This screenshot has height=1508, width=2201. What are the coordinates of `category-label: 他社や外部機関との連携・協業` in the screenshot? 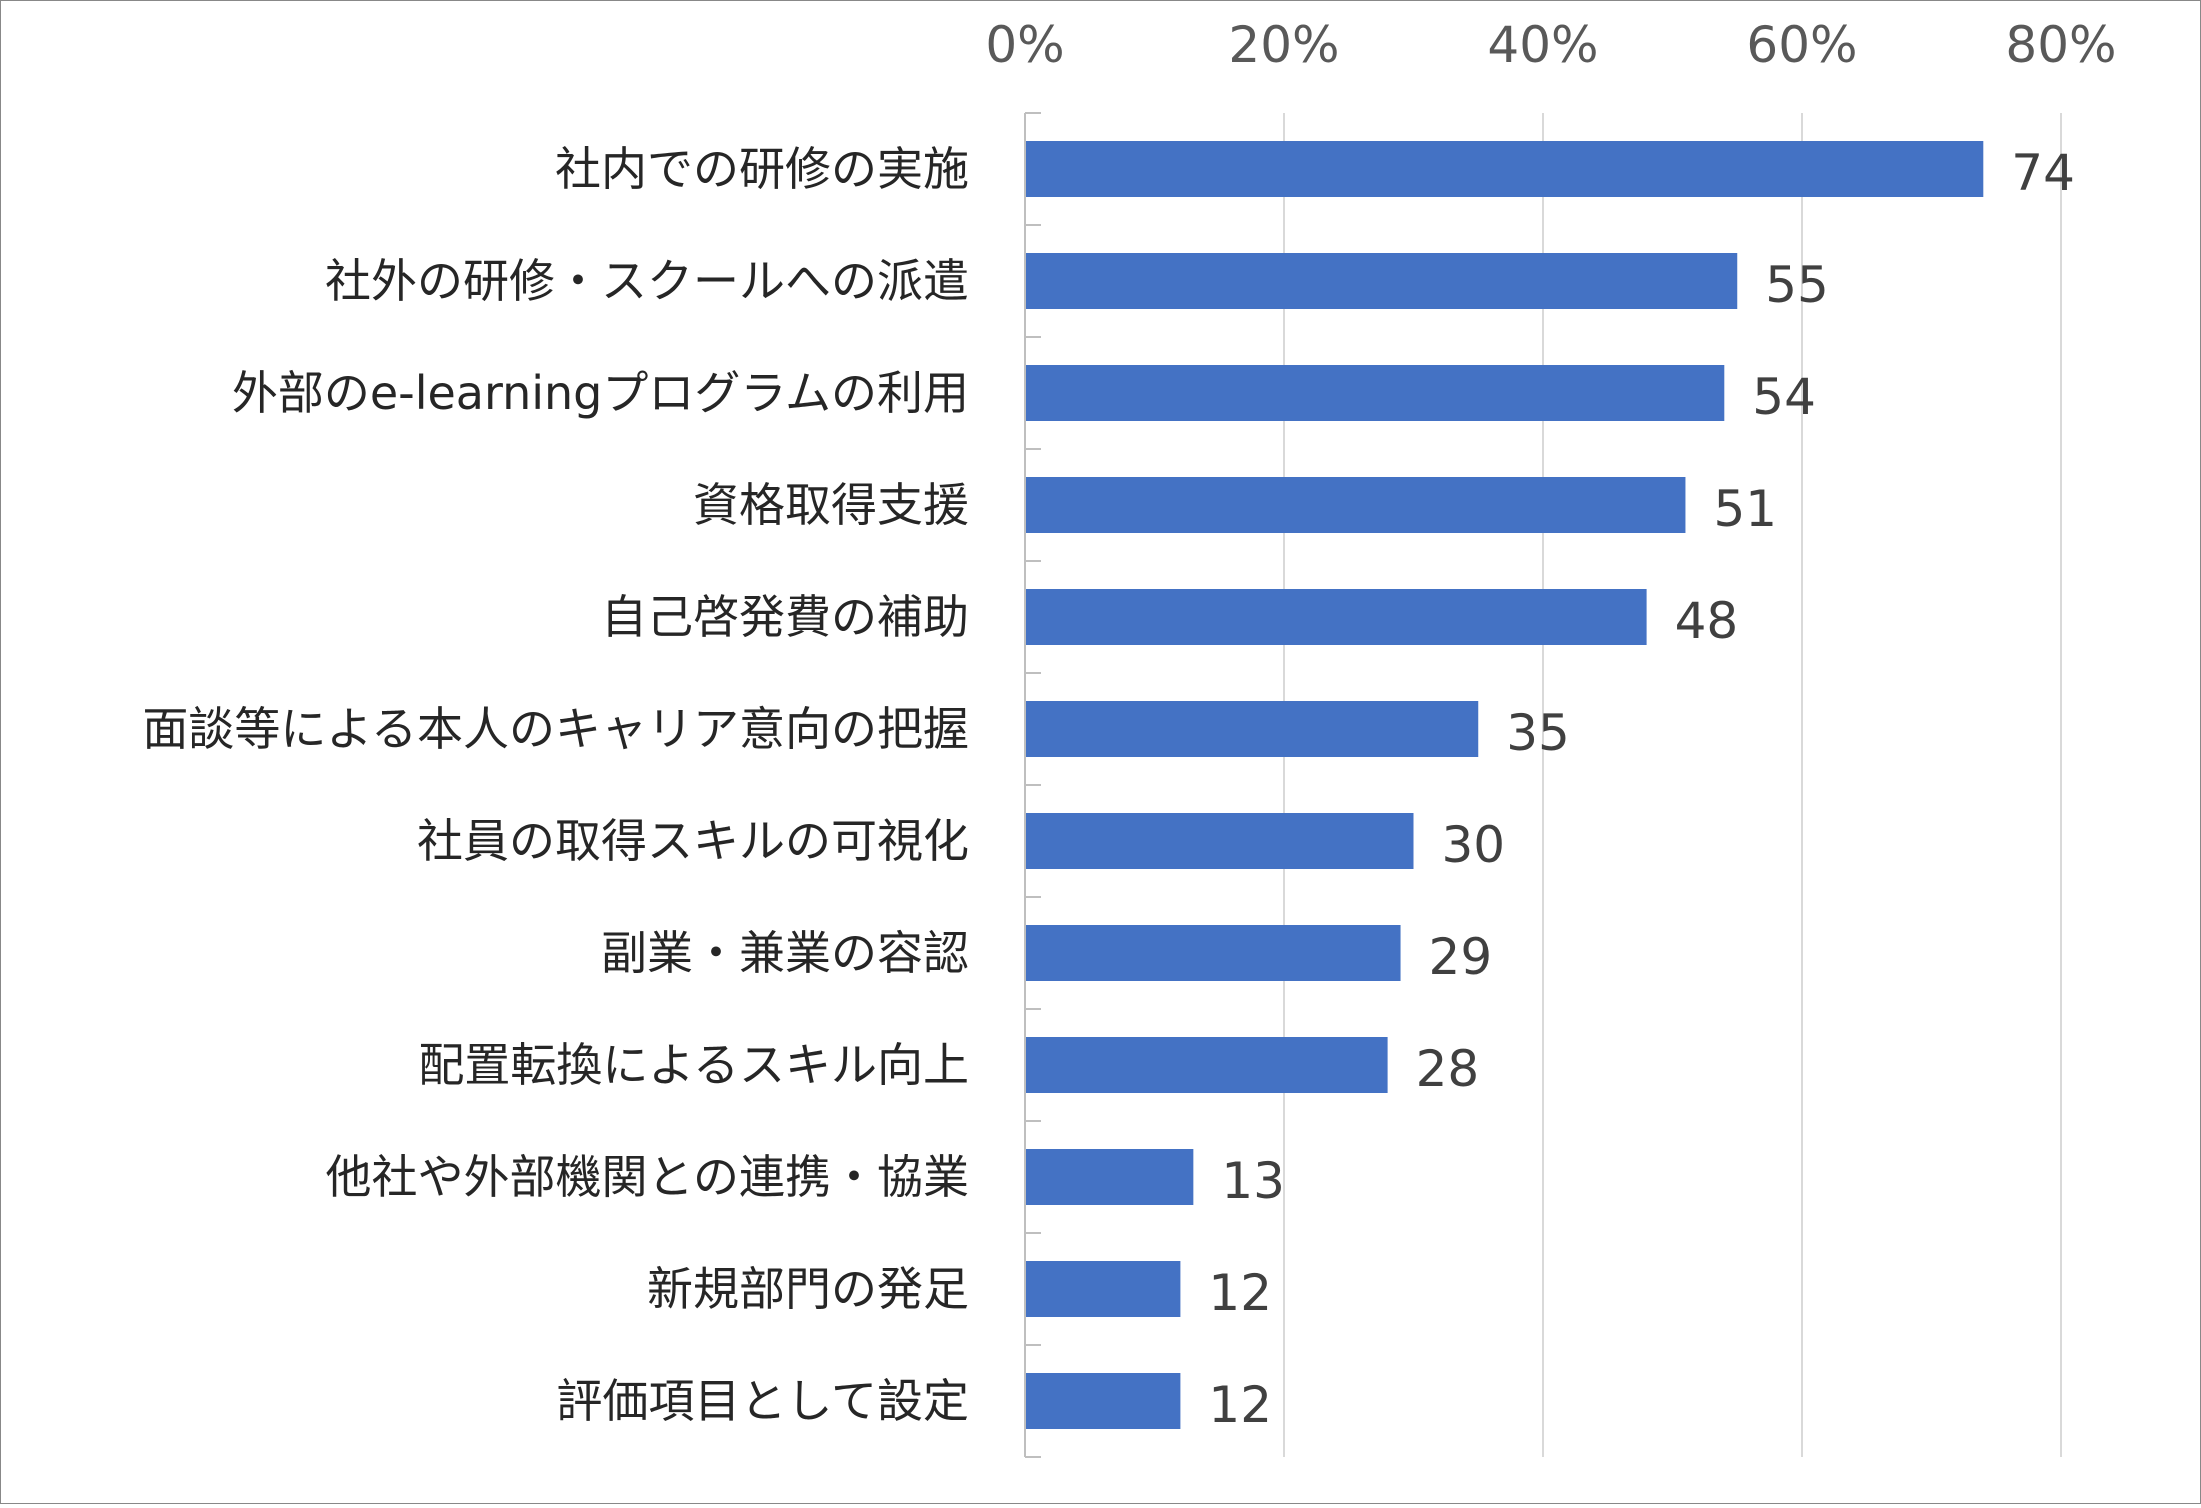 It's located at (647, 1177).